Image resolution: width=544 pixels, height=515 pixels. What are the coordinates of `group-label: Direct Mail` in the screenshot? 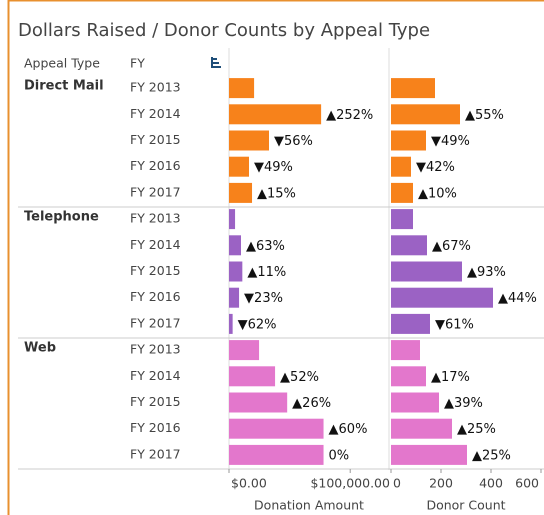 It's located at (64, 86).